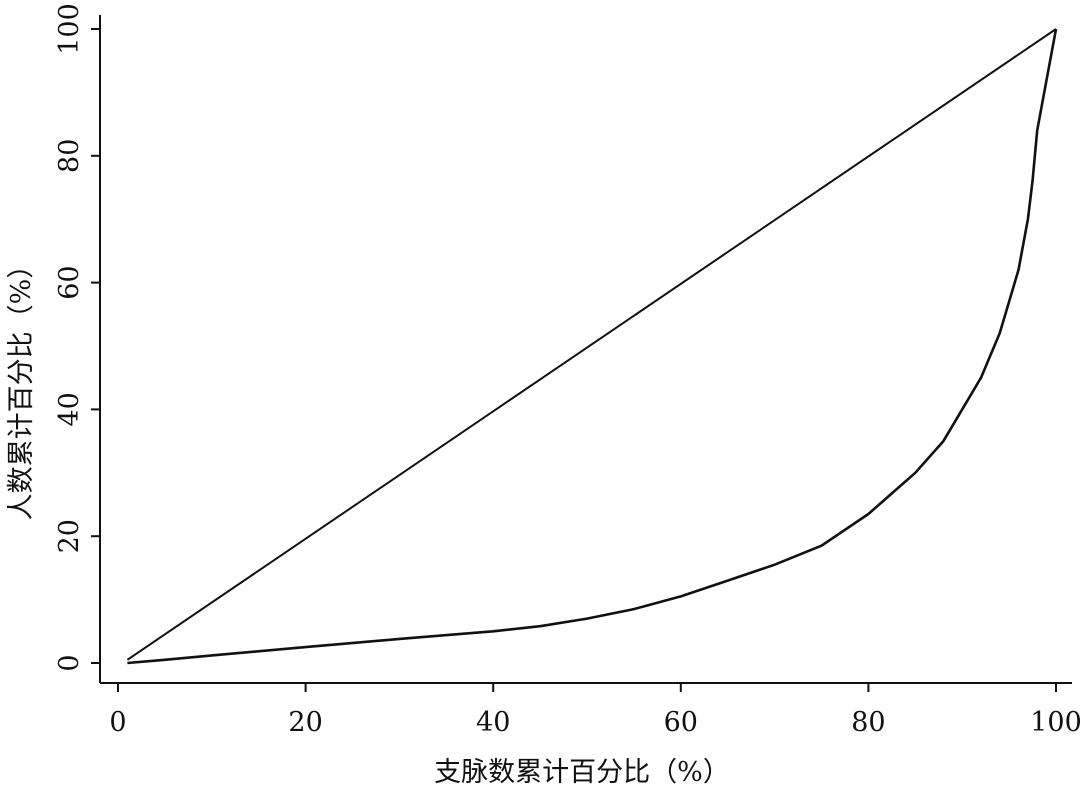  What do you see at coordinates (69, 409) in the screenshot?
I see `y-tick-label: 40` at bounding box center [69, 409].